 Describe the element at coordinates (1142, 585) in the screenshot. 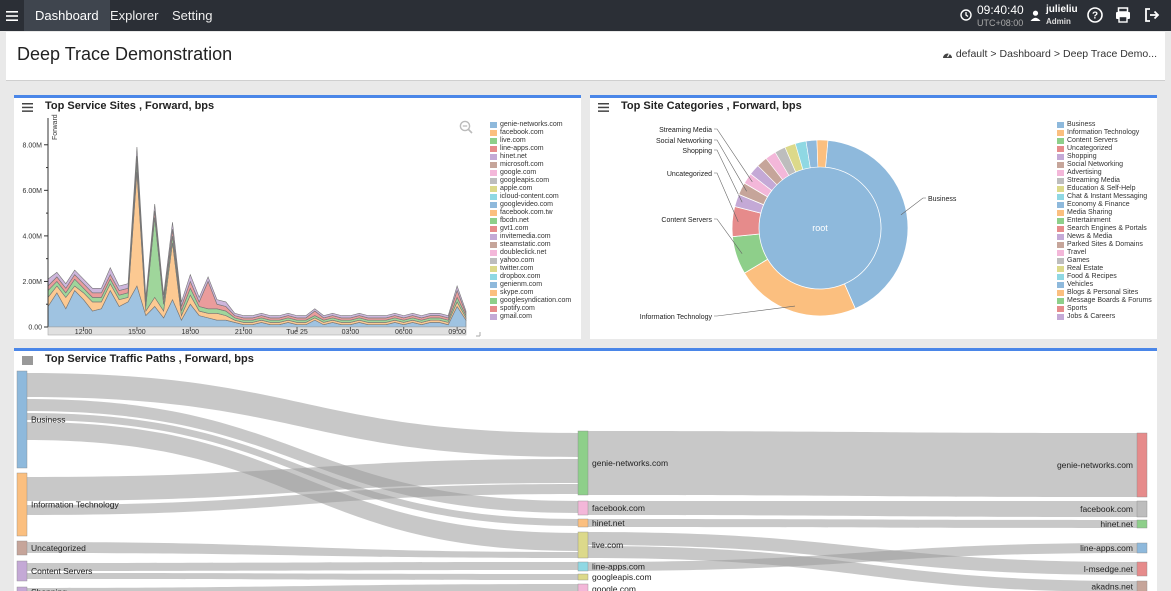

I see `sankey-node-akadns-net` at that location.